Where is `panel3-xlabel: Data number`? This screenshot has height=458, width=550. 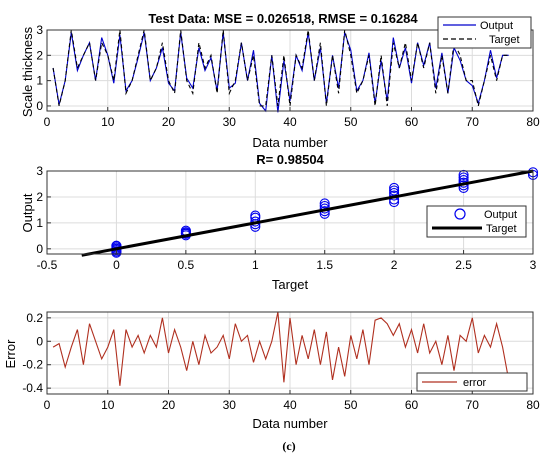 panel3-xlabel: Data number is located at coordinates (290, 423).